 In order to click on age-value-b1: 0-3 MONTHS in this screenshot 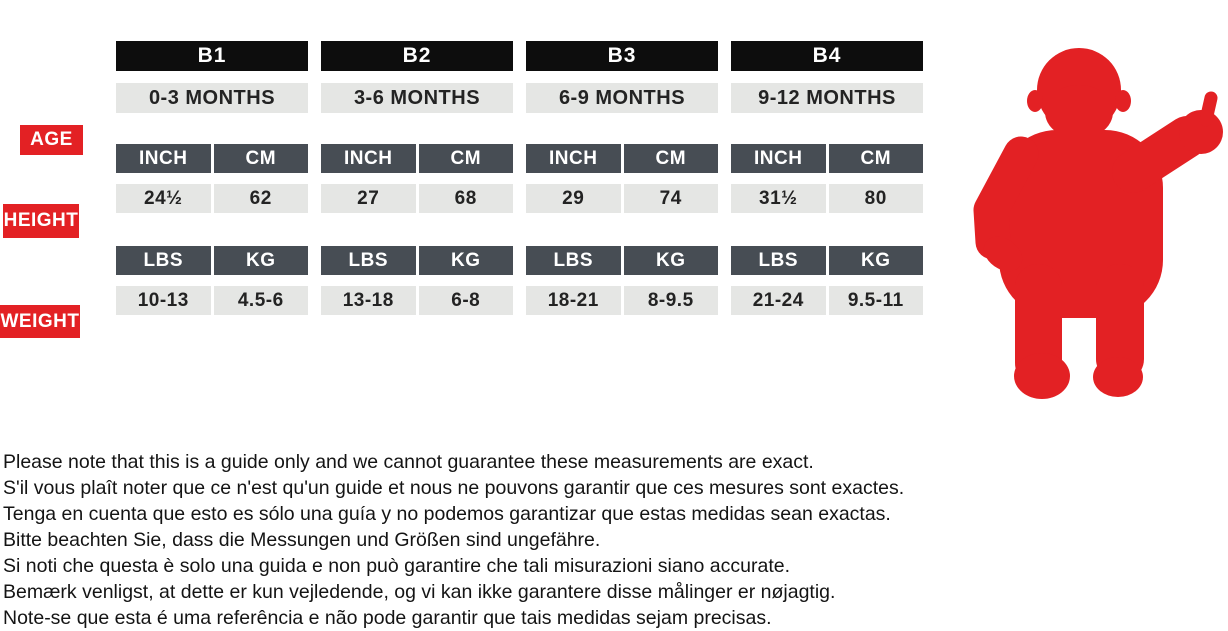, I will do `click(212, 98)`.